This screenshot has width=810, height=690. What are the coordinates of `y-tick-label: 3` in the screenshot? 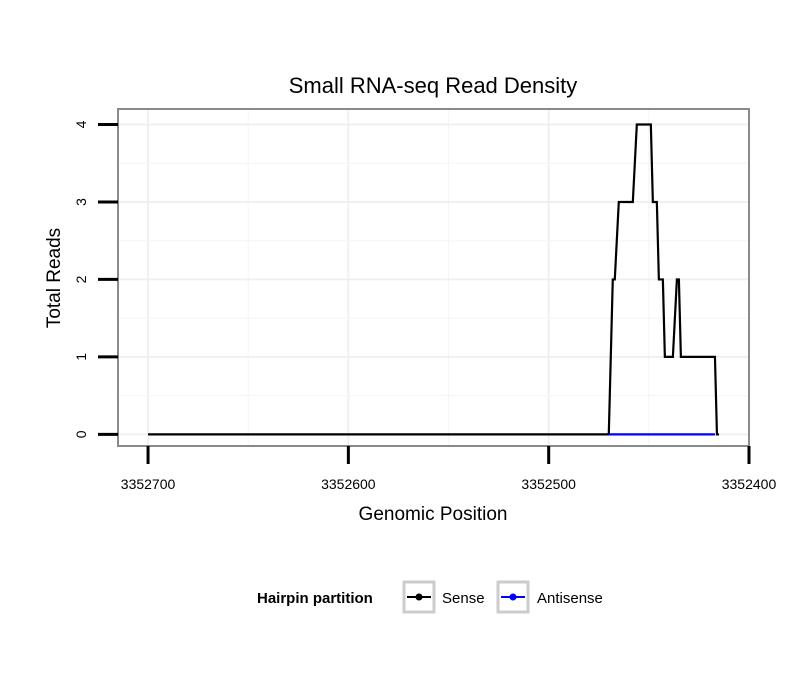 It's located at (81, 202).